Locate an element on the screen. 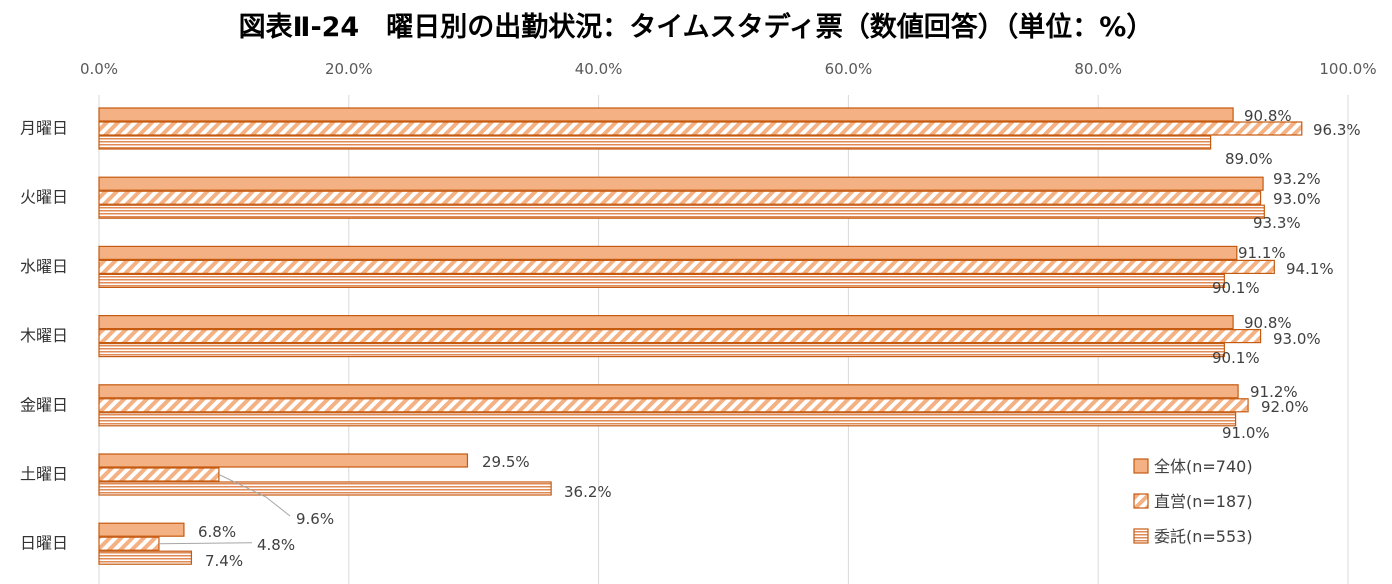 The image size is (1392, 584). category-label: 水曜日 is located at coordinates (44, 266).